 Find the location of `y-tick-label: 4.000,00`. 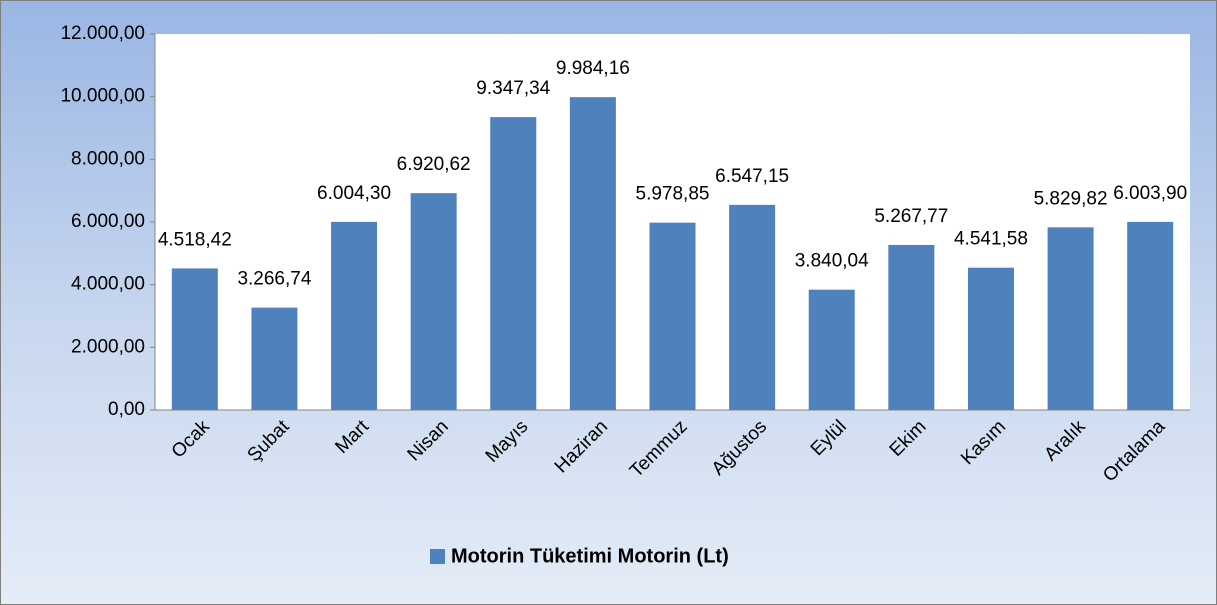

y-tick-label: 4.000,00 is located at coordinates (108, 284).